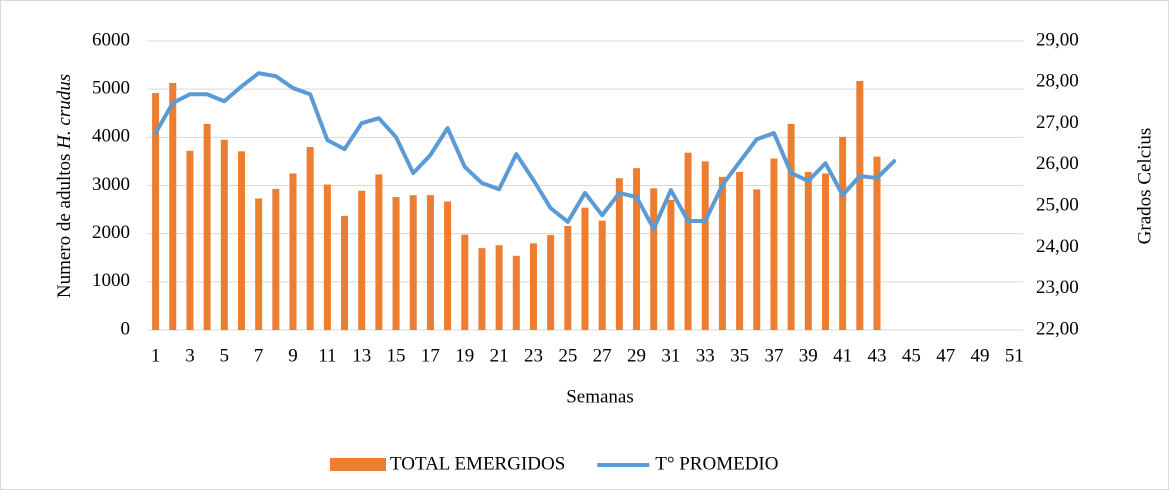 The height and width of the screenshot is (490, 1171). I want to click on x-tick-label: 49, so click(980, 355).